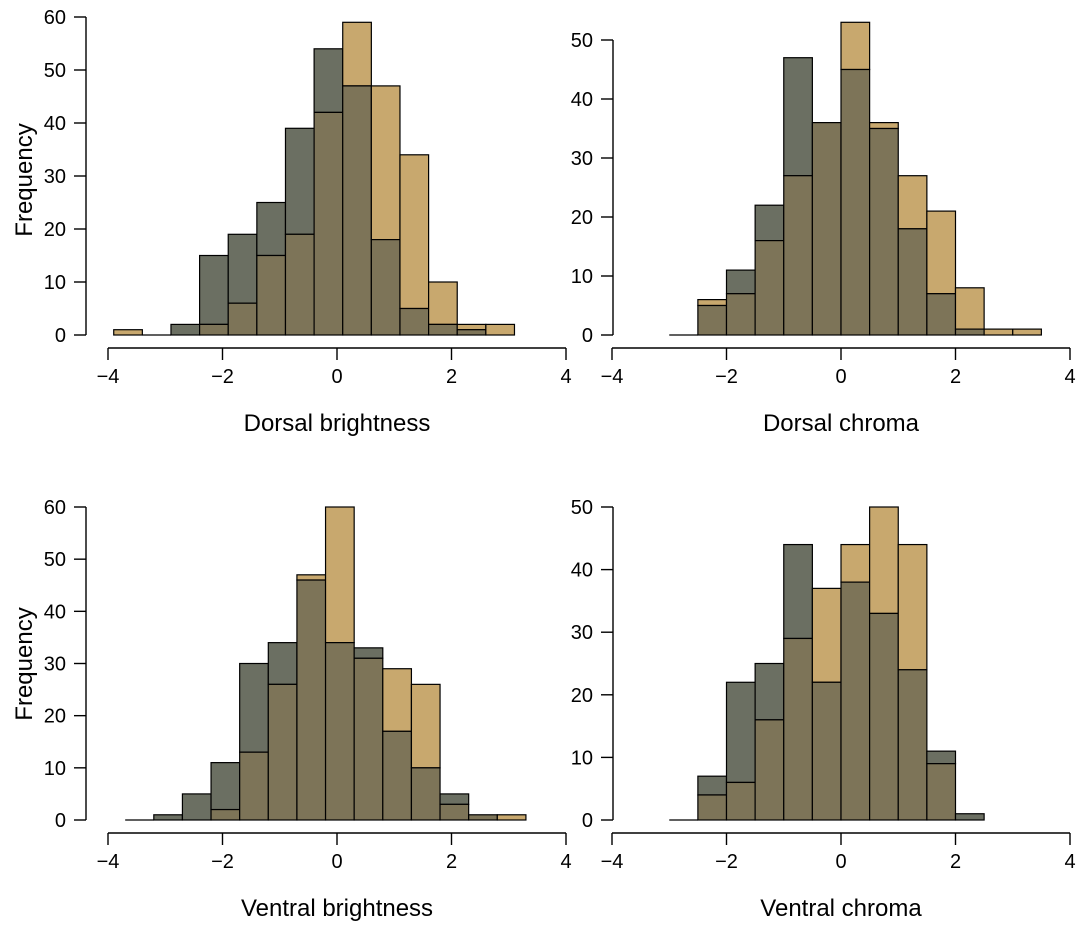 Image resolution: width=1080 pixels, height=937 pixels. Describe the element at coordinates (337, 908) in the screenshot. I see `x-axis-label: Ventral brightness` at that location.